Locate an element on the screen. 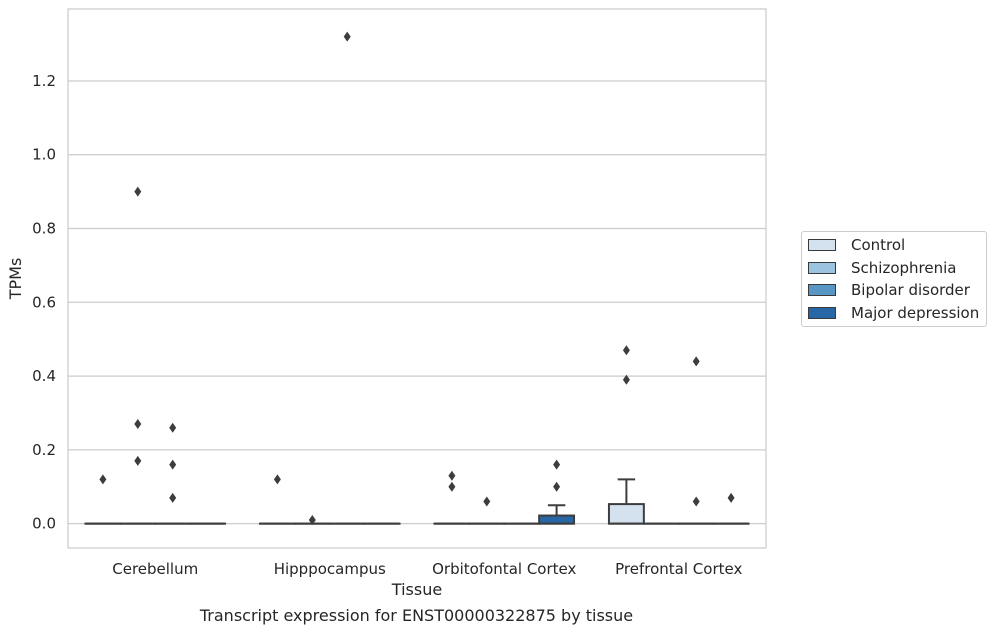 The height and width of the screenshot is (634, 997). box-control is located at coordinates (626, 501).